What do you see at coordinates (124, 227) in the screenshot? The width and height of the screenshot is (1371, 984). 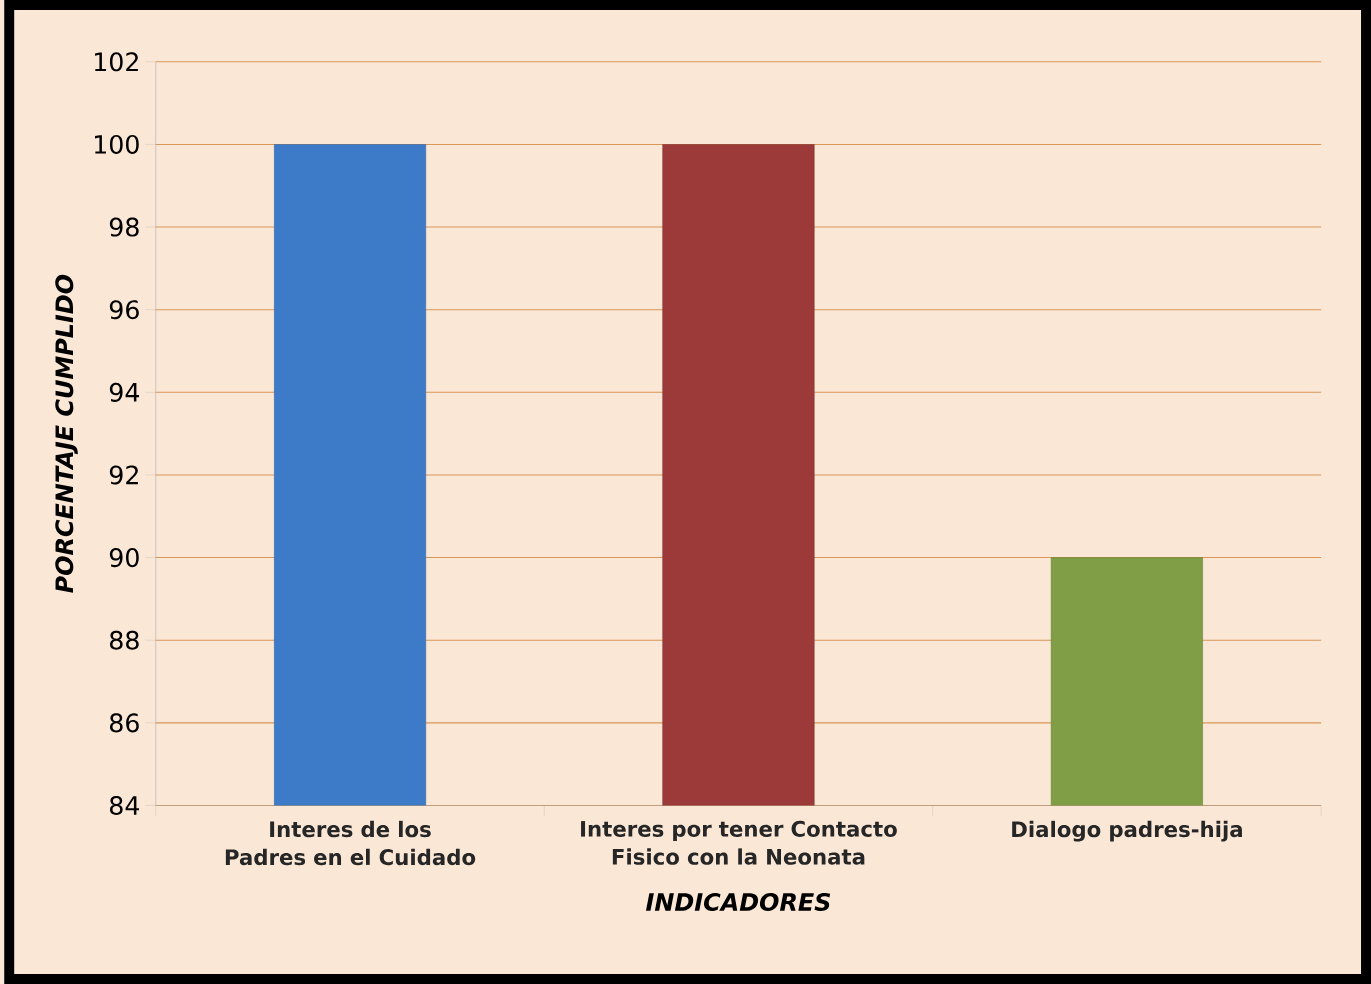 I see `y-tick-label: 98` at bounding box center [124, 227].